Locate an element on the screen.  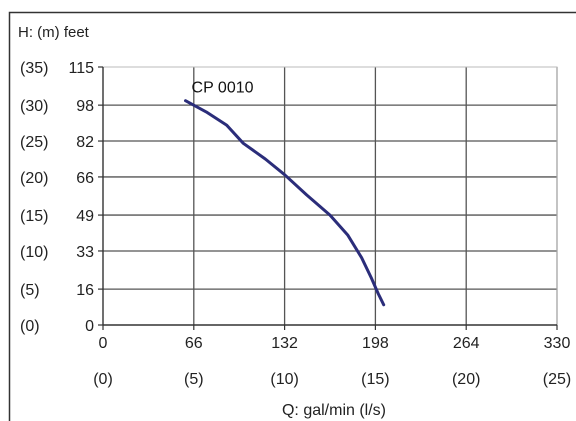
y-tick-label-m: (10) is located at coordinates (34, 252).